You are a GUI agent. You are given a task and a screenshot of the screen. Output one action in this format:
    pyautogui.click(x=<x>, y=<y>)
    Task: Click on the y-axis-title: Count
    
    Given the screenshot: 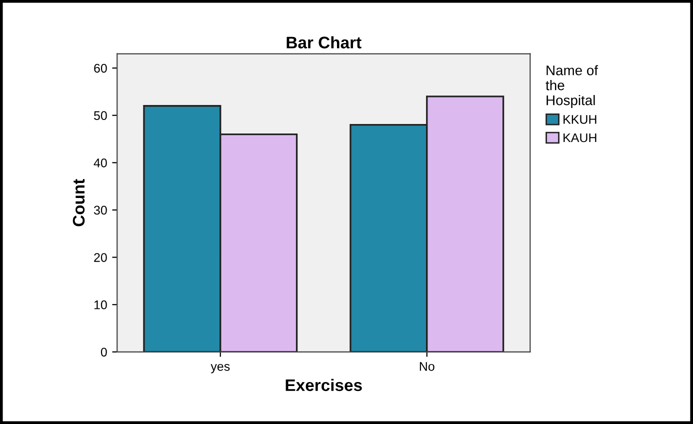 What is the action you would take?
    pyautogui.click(x=78, y=202)
    